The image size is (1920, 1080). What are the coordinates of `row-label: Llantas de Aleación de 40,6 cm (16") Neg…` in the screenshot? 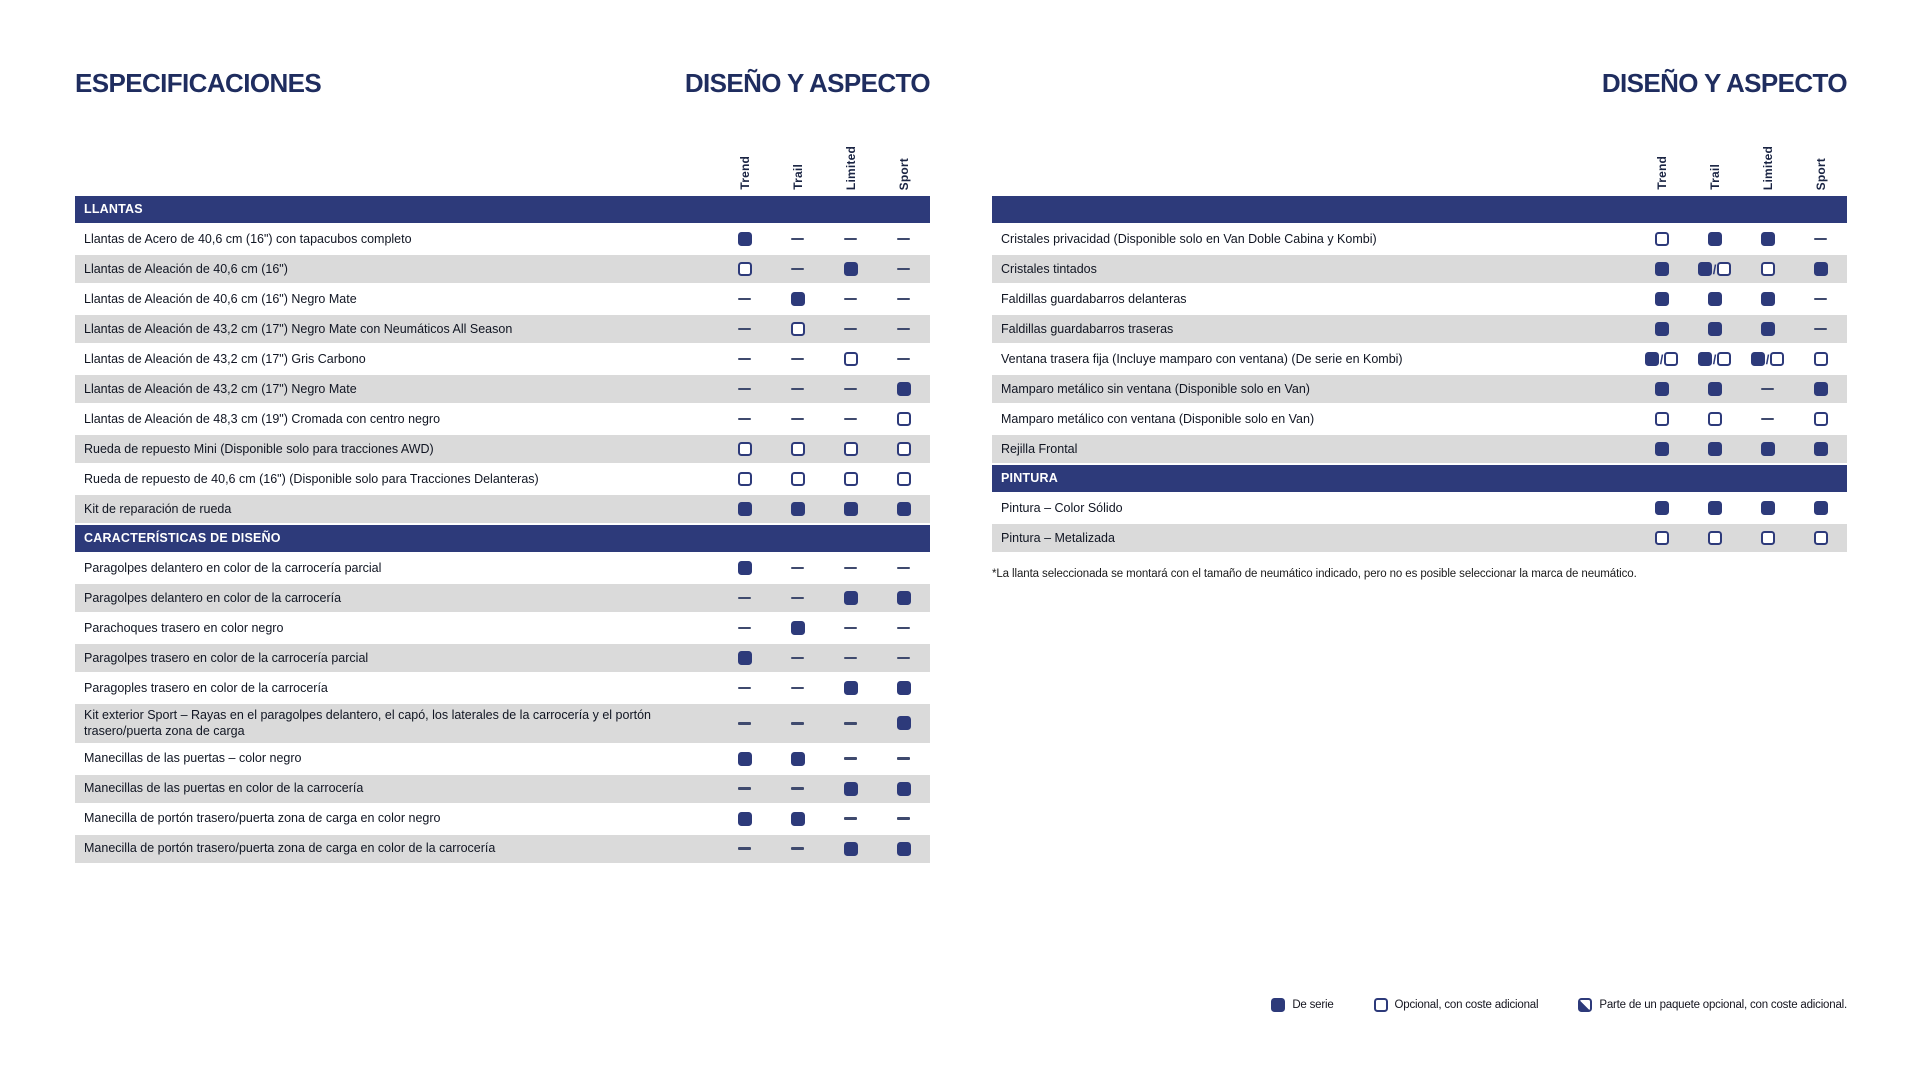 It's located at (220, 298).